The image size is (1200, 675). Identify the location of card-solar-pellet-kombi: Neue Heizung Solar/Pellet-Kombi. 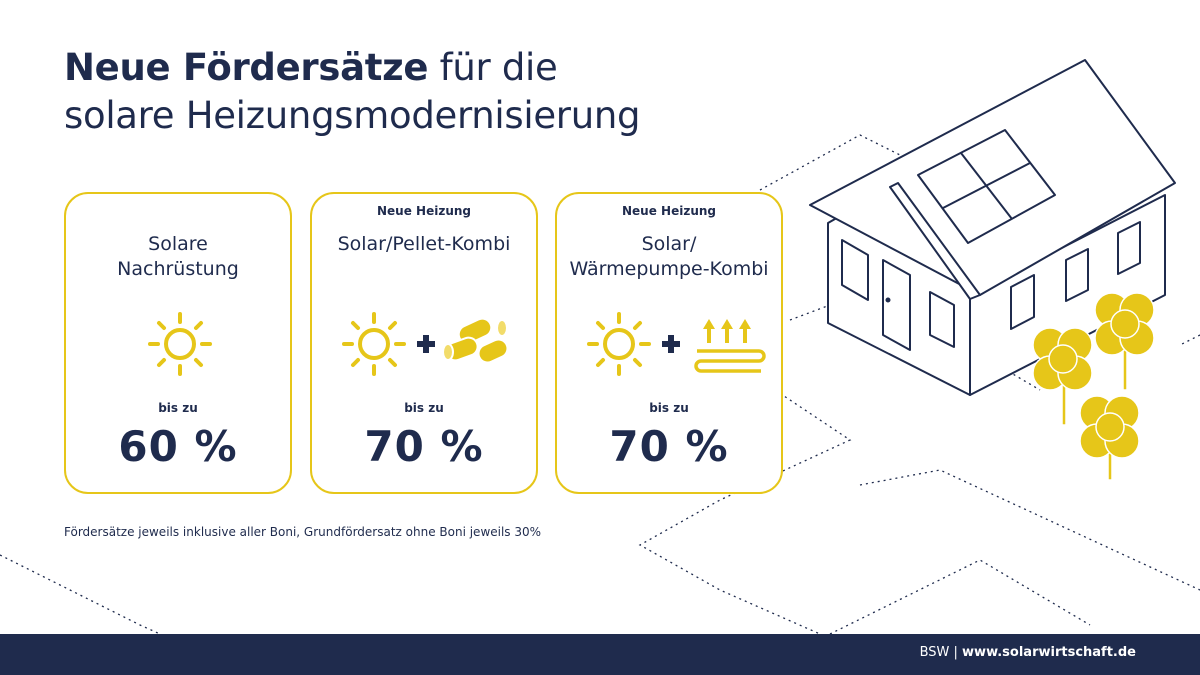
(424, 343).